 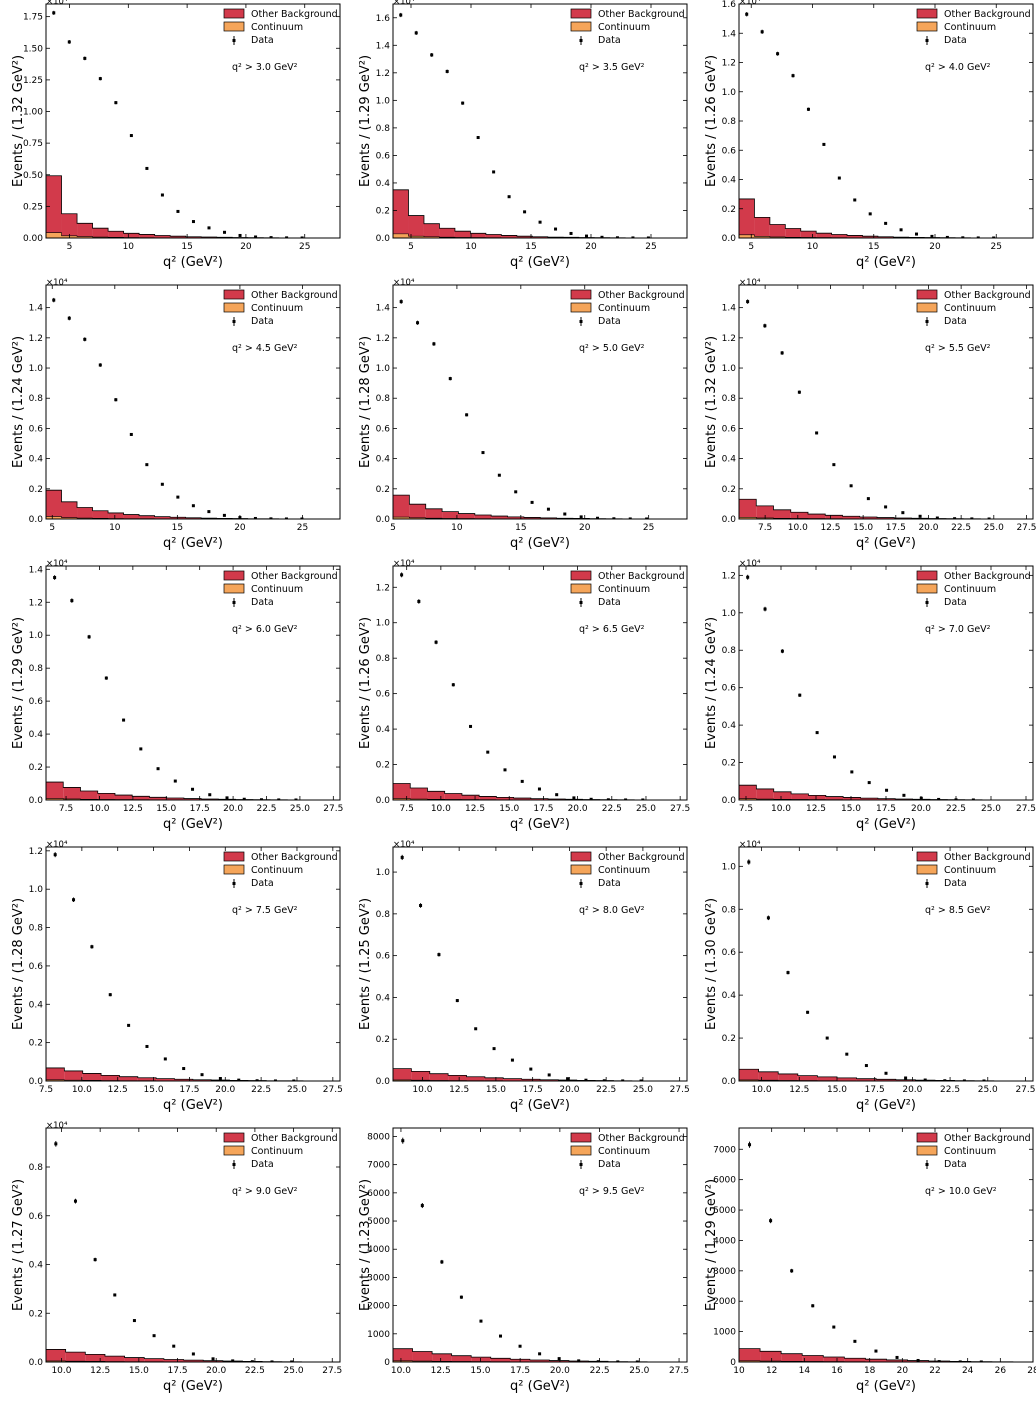 I want to click on y-tick-label: 0.00, so click(x=33, y=239).